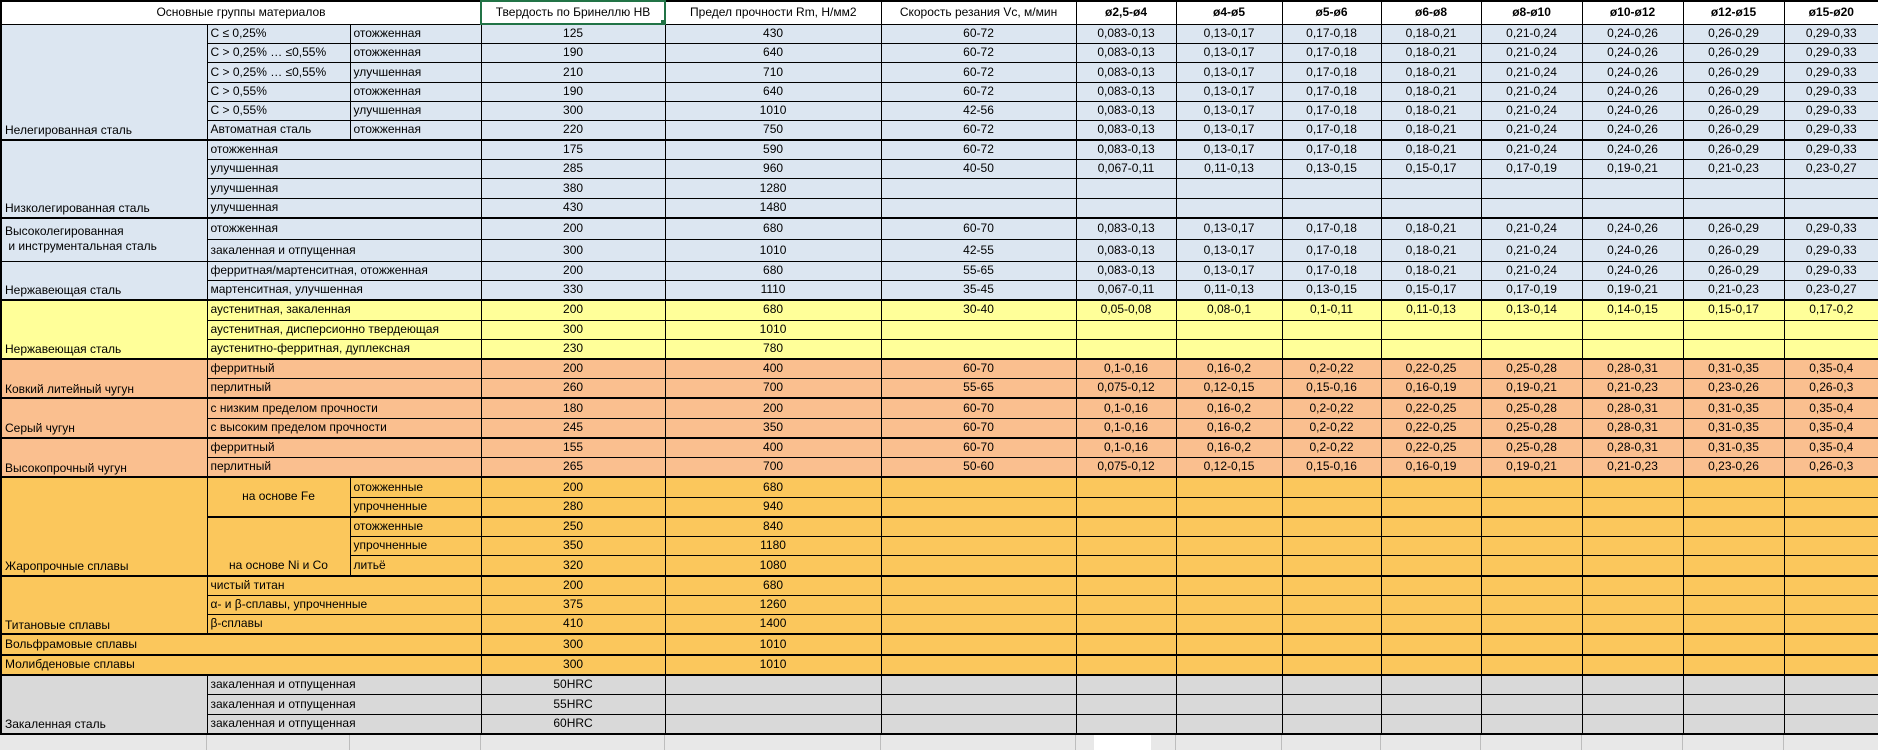  I want to click on cell: 0,075-0,12, so click(1126, 468).